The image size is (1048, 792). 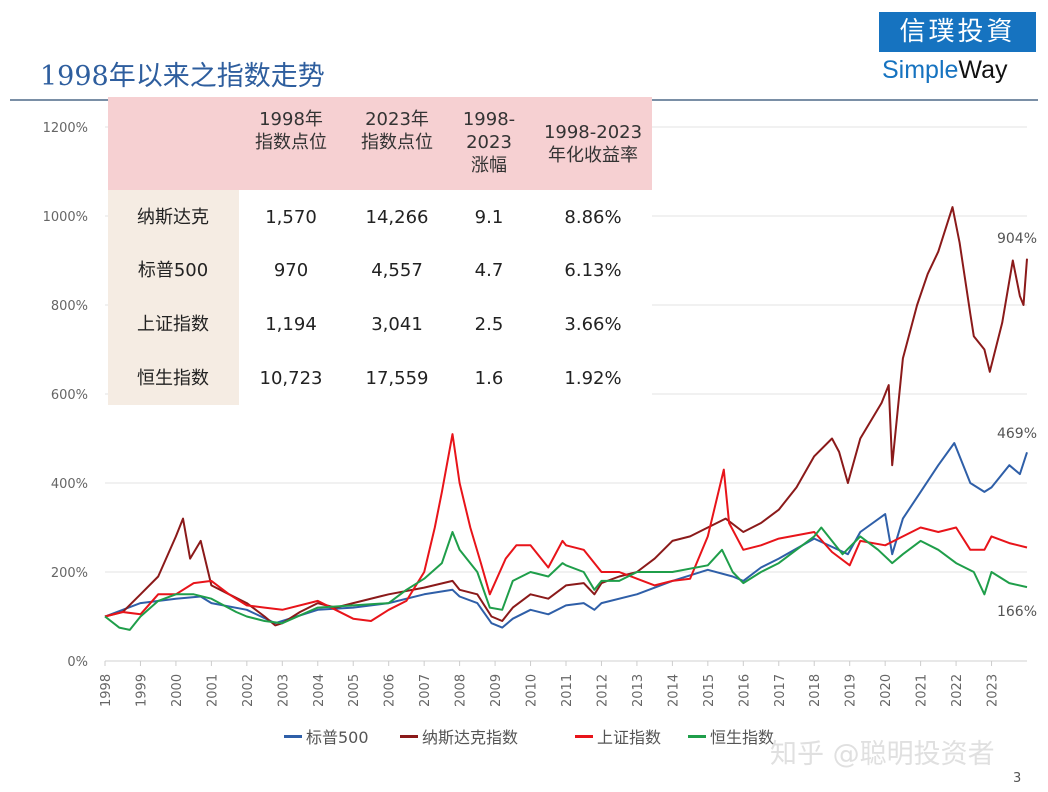 What do you see at coordinates (470, 737) in the screenshot?
I see `legend-label: 纳斯达克指数` at bounding box center [470, 737].